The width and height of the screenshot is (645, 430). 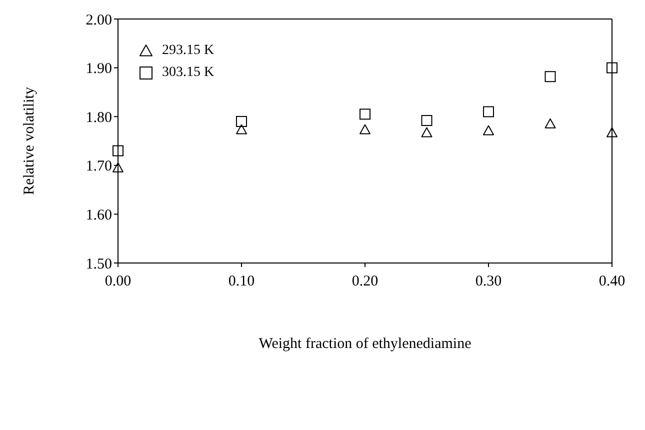 What do you see at coordinates (99, 264) in the screenshot?
I see `y-tick-label: 1.50` at bounding box center [99, 264].